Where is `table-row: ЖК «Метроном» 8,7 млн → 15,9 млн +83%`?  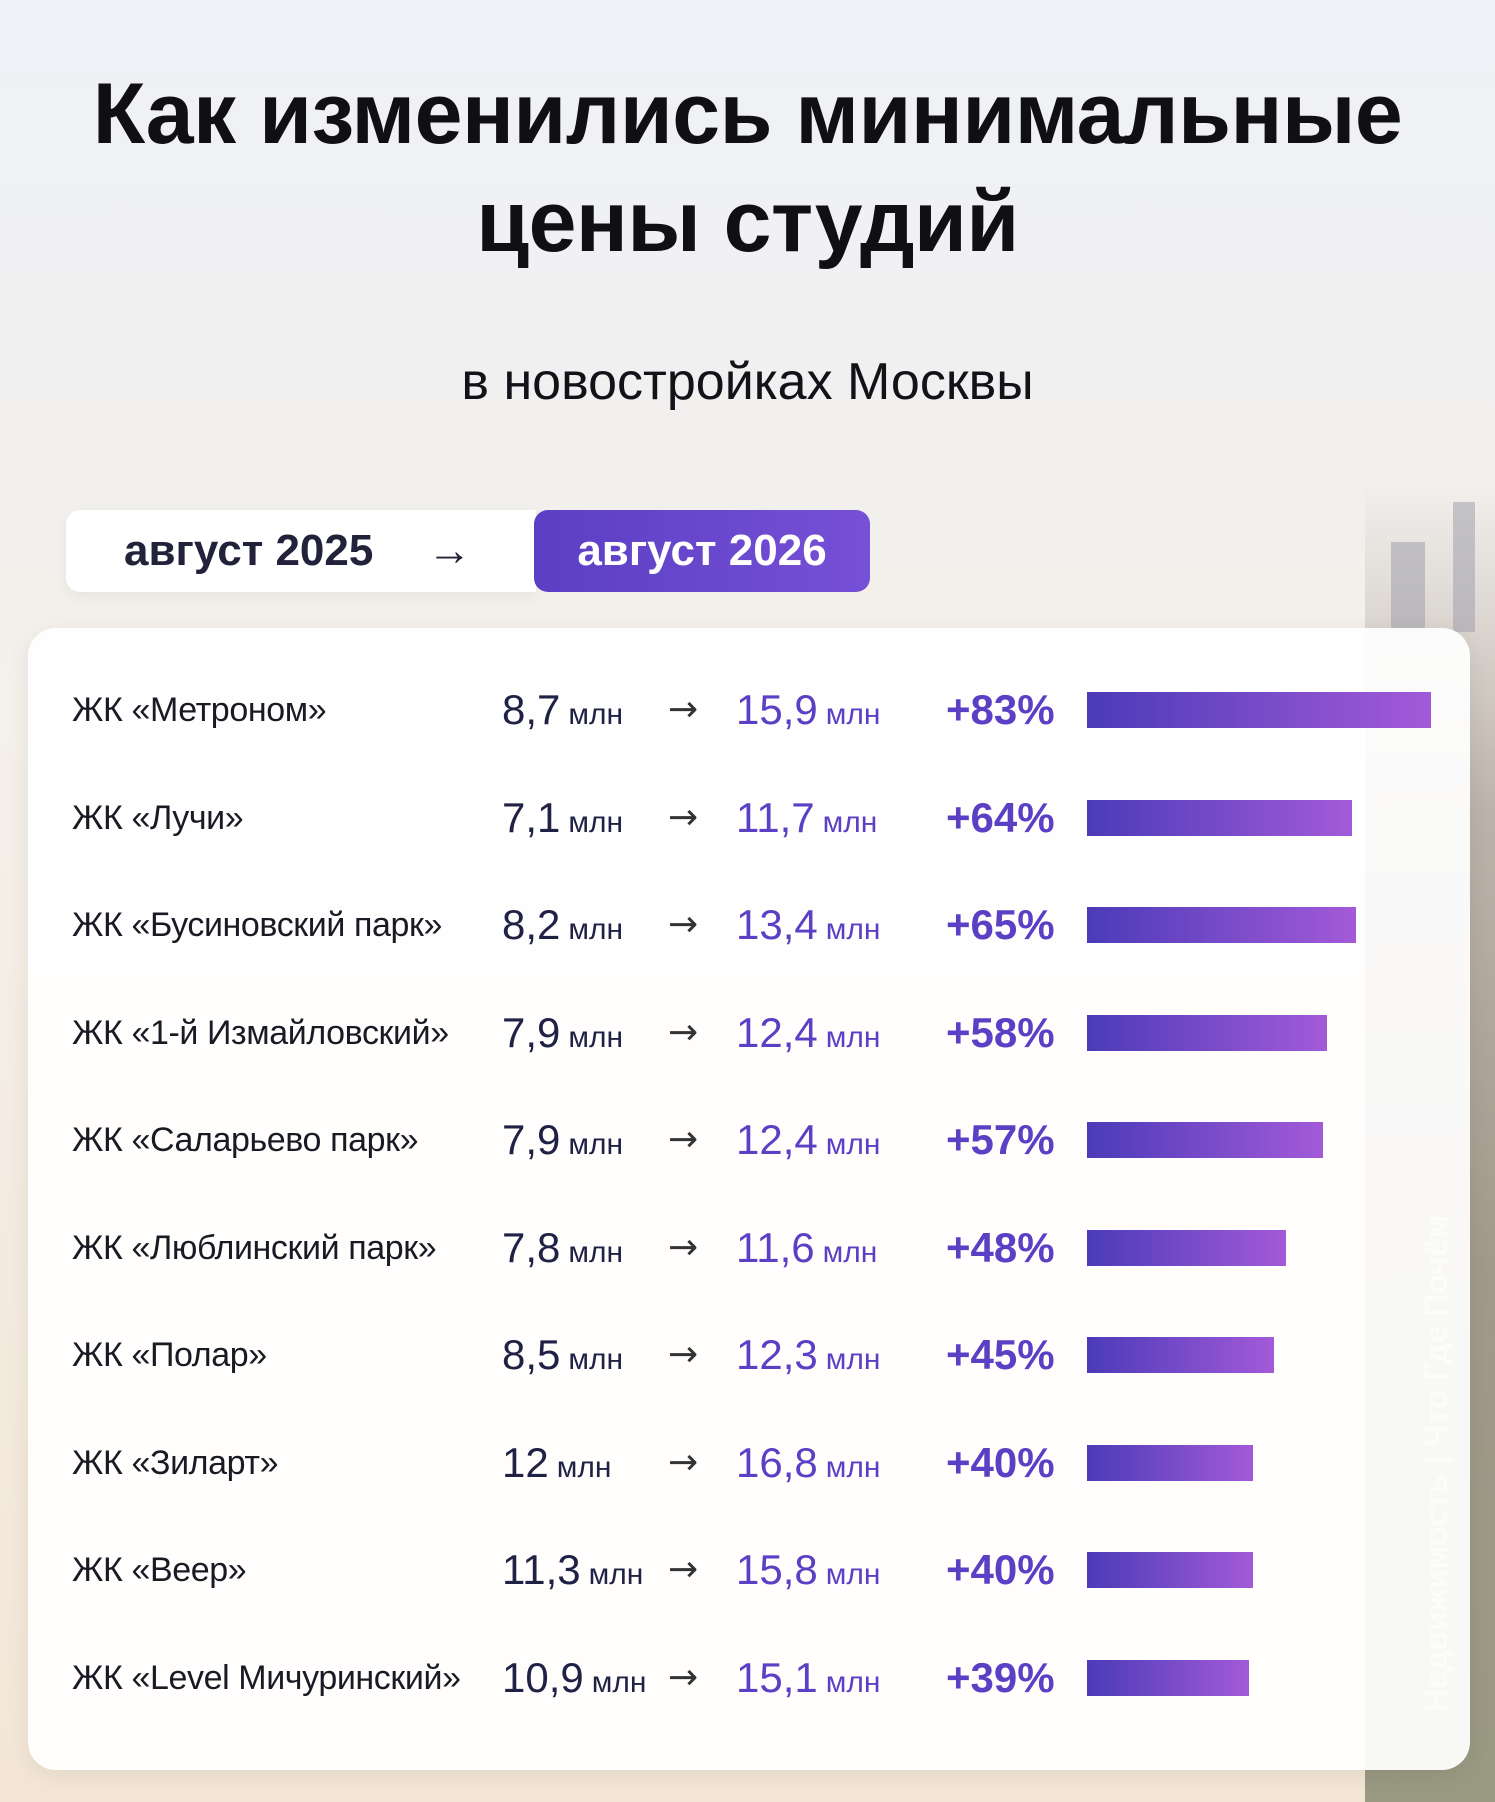
table-row: ЖК «Метроном» 8,7 млн → 15,9 млн +83% is located at coordinates (749, 710).